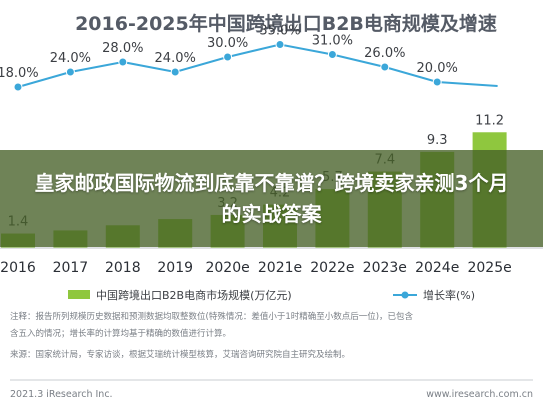 This screenshot has height=408, width=543. Describe the element at coordinates (18, 268) in the screenshot. I see `x-tick-2016: 2016` at that location.